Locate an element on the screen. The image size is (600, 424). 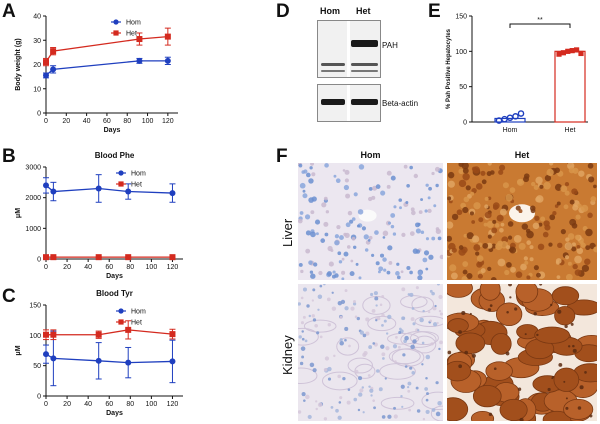
chart-c-y-tick-label: 100 is located at coordinates (35, 336).